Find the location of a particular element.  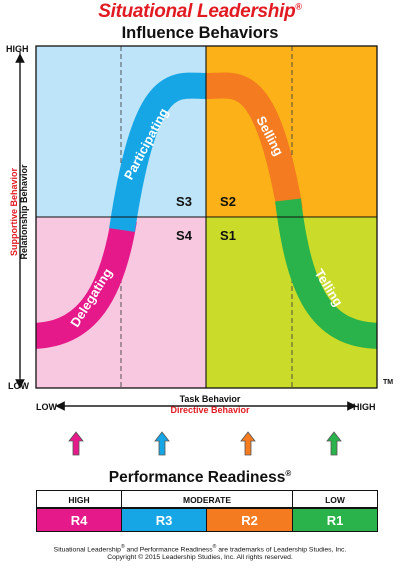

readiness-r2: R2 is located at coordinates (249, 520).